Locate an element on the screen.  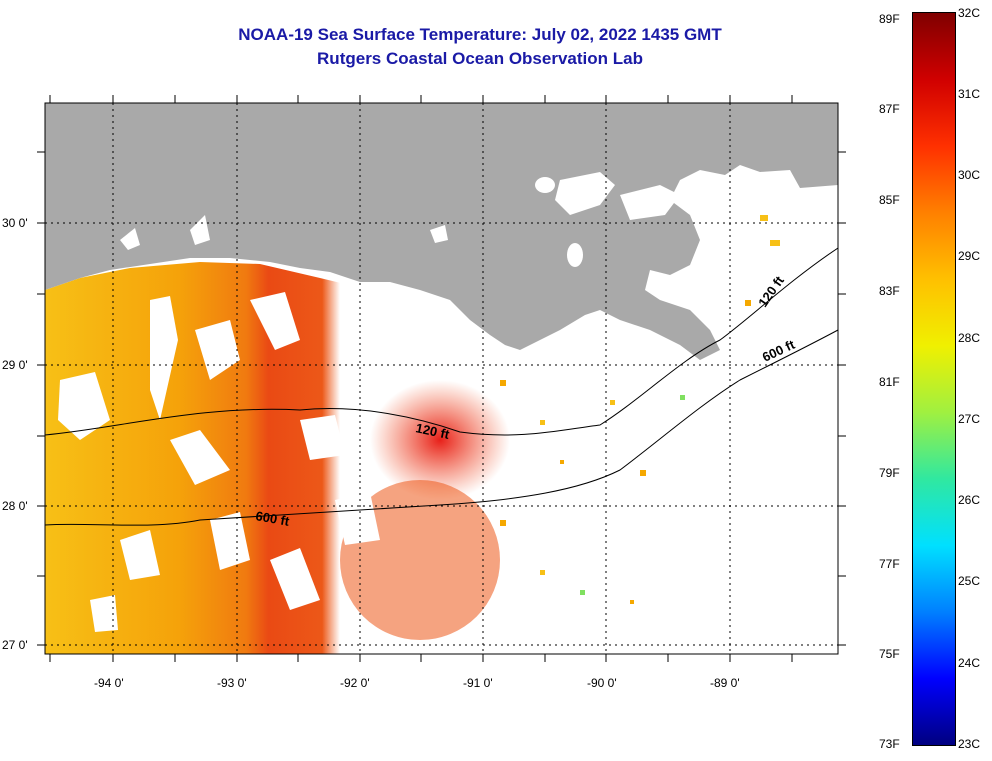
colorbar-f-label: 73F is located at coordinates (889, 744).